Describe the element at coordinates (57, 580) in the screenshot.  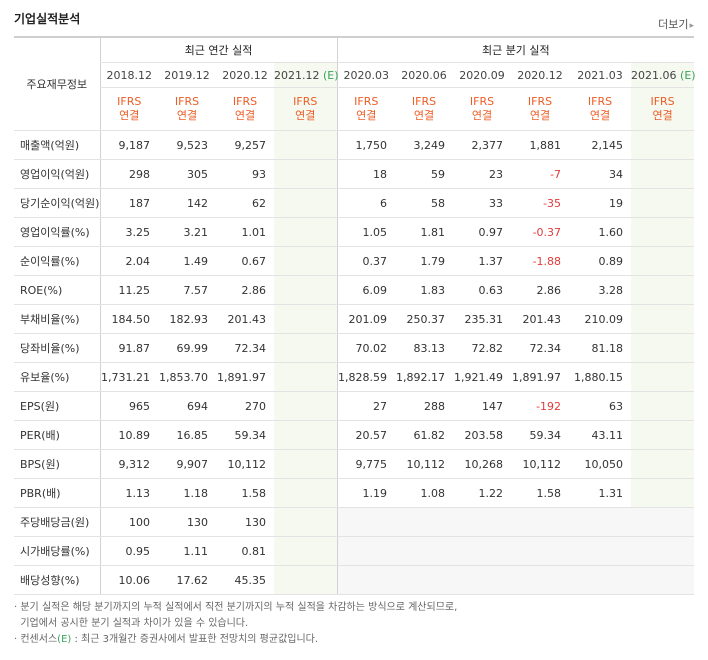
I see `row-label: 배당성향(%)` at that location.